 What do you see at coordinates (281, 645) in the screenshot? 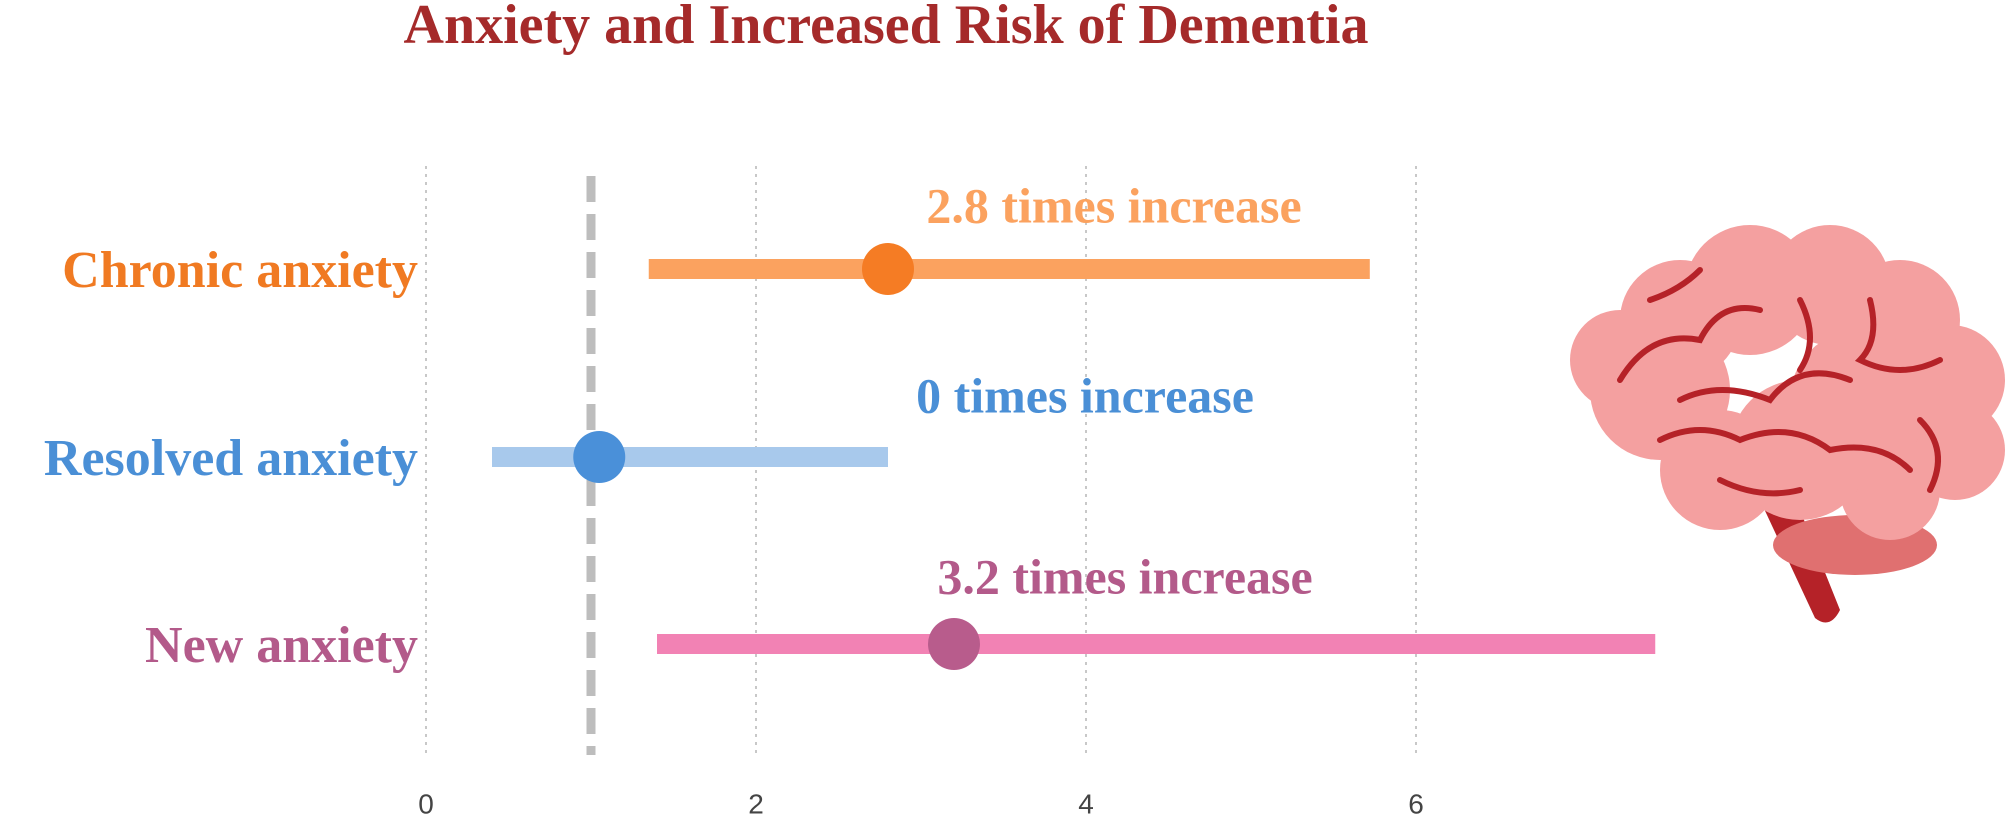
I see `category-label: New anxiety` at bounding box center [281, 645].